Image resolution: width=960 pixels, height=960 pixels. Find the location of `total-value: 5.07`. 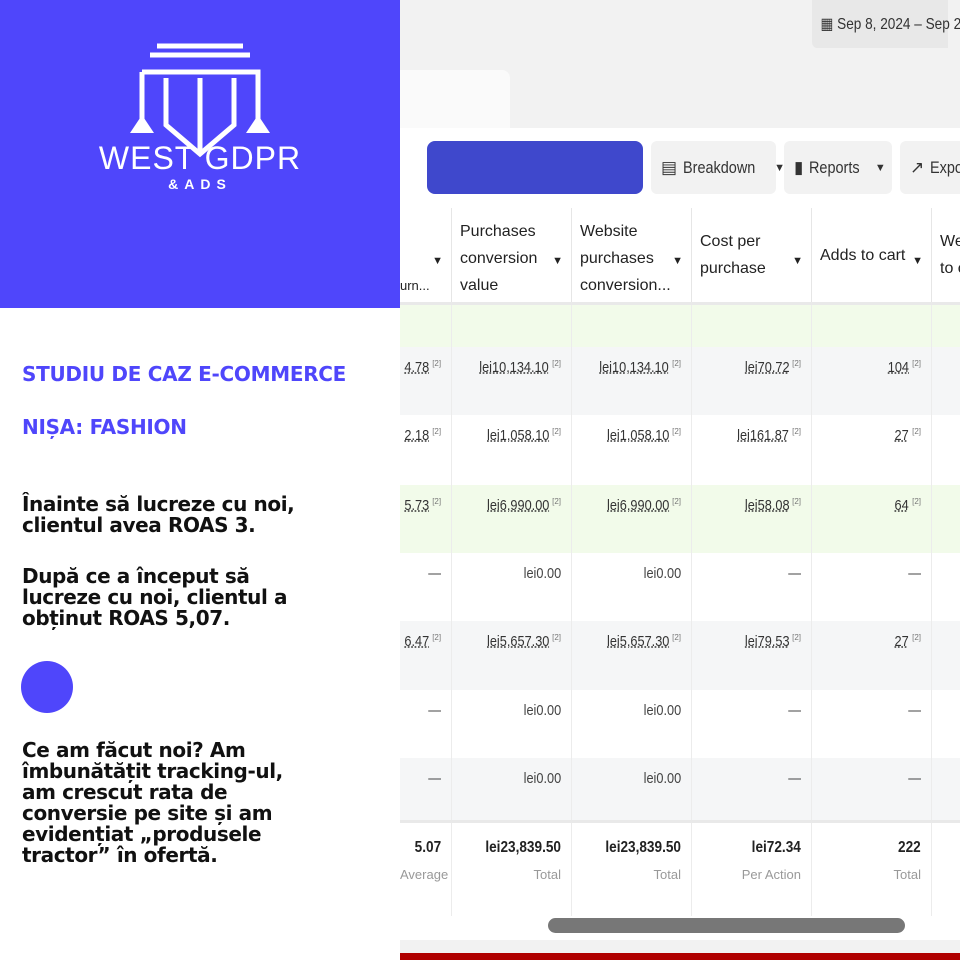

total-value: 5.07 is located at coordinates (427, 847).